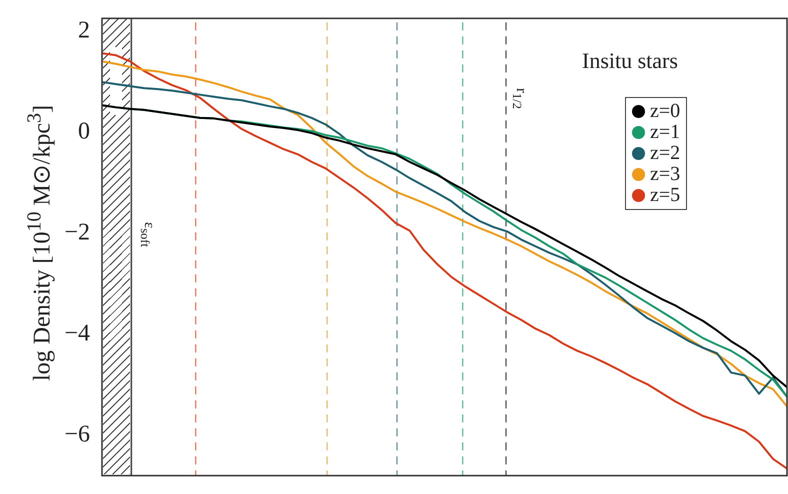  I want to click on legend-label: z=3, so click(665, 174).